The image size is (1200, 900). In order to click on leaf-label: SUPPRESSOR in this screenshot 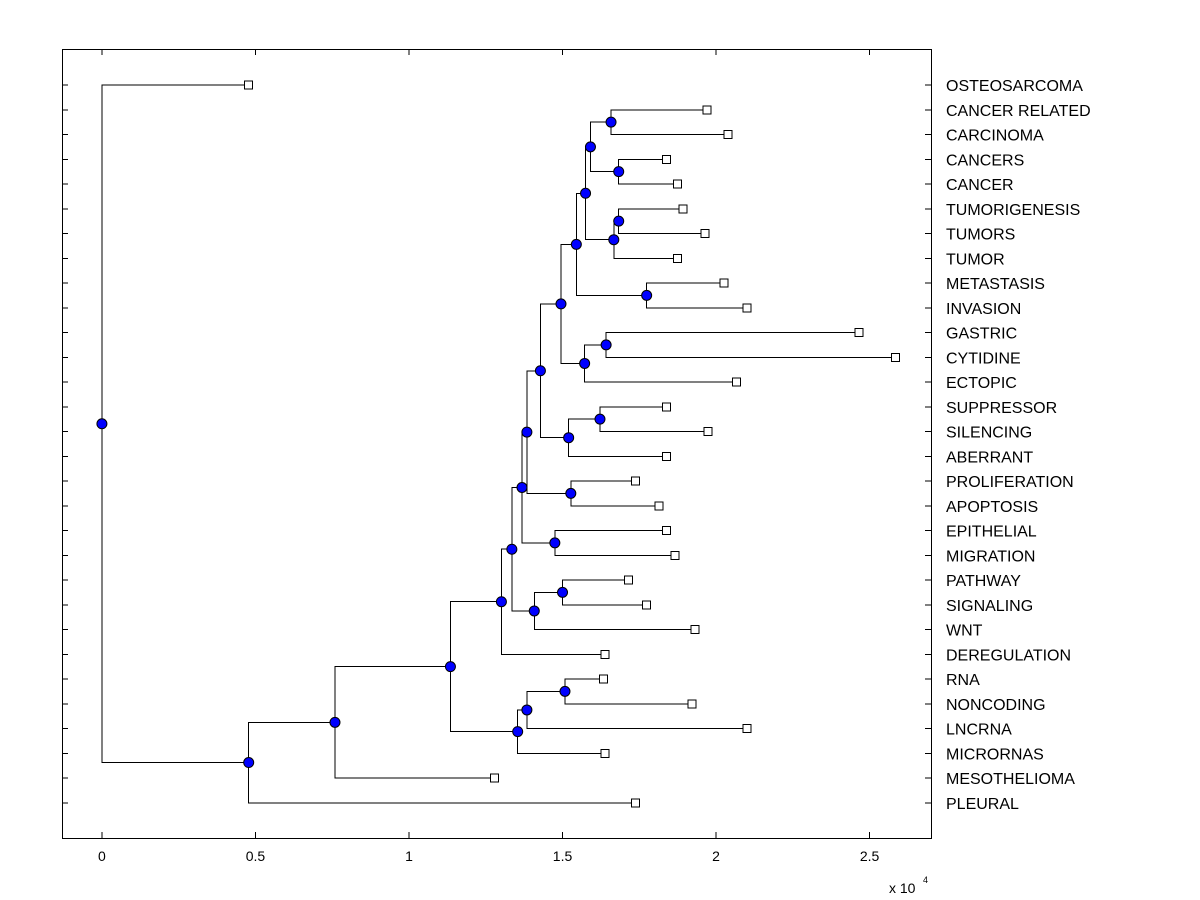, I will do `click(1001, 408)`.